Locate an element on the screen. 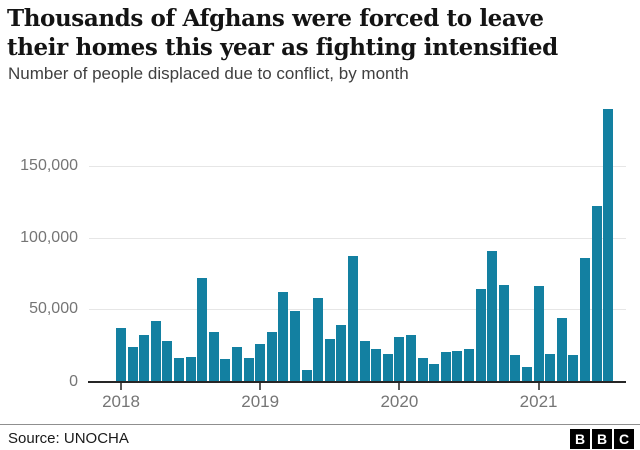 This screenshot has width=640, height=450. bbc-logo-block: C is located at coordinates (624, 439).